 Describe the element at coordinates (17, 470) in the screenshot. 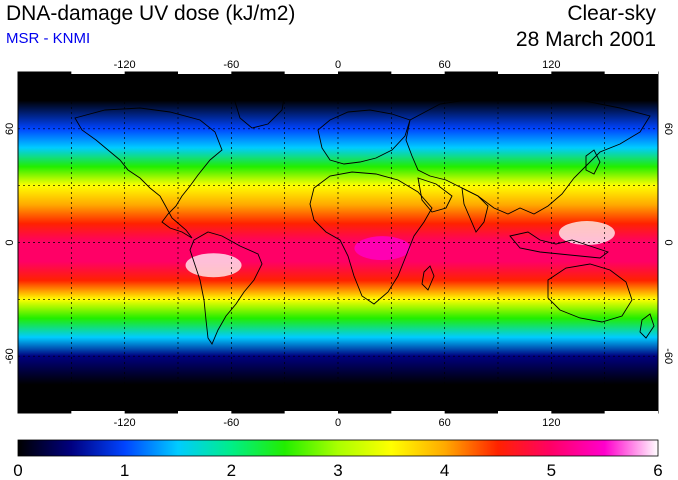

I see `colorbar-tick-label: 0` at that location.